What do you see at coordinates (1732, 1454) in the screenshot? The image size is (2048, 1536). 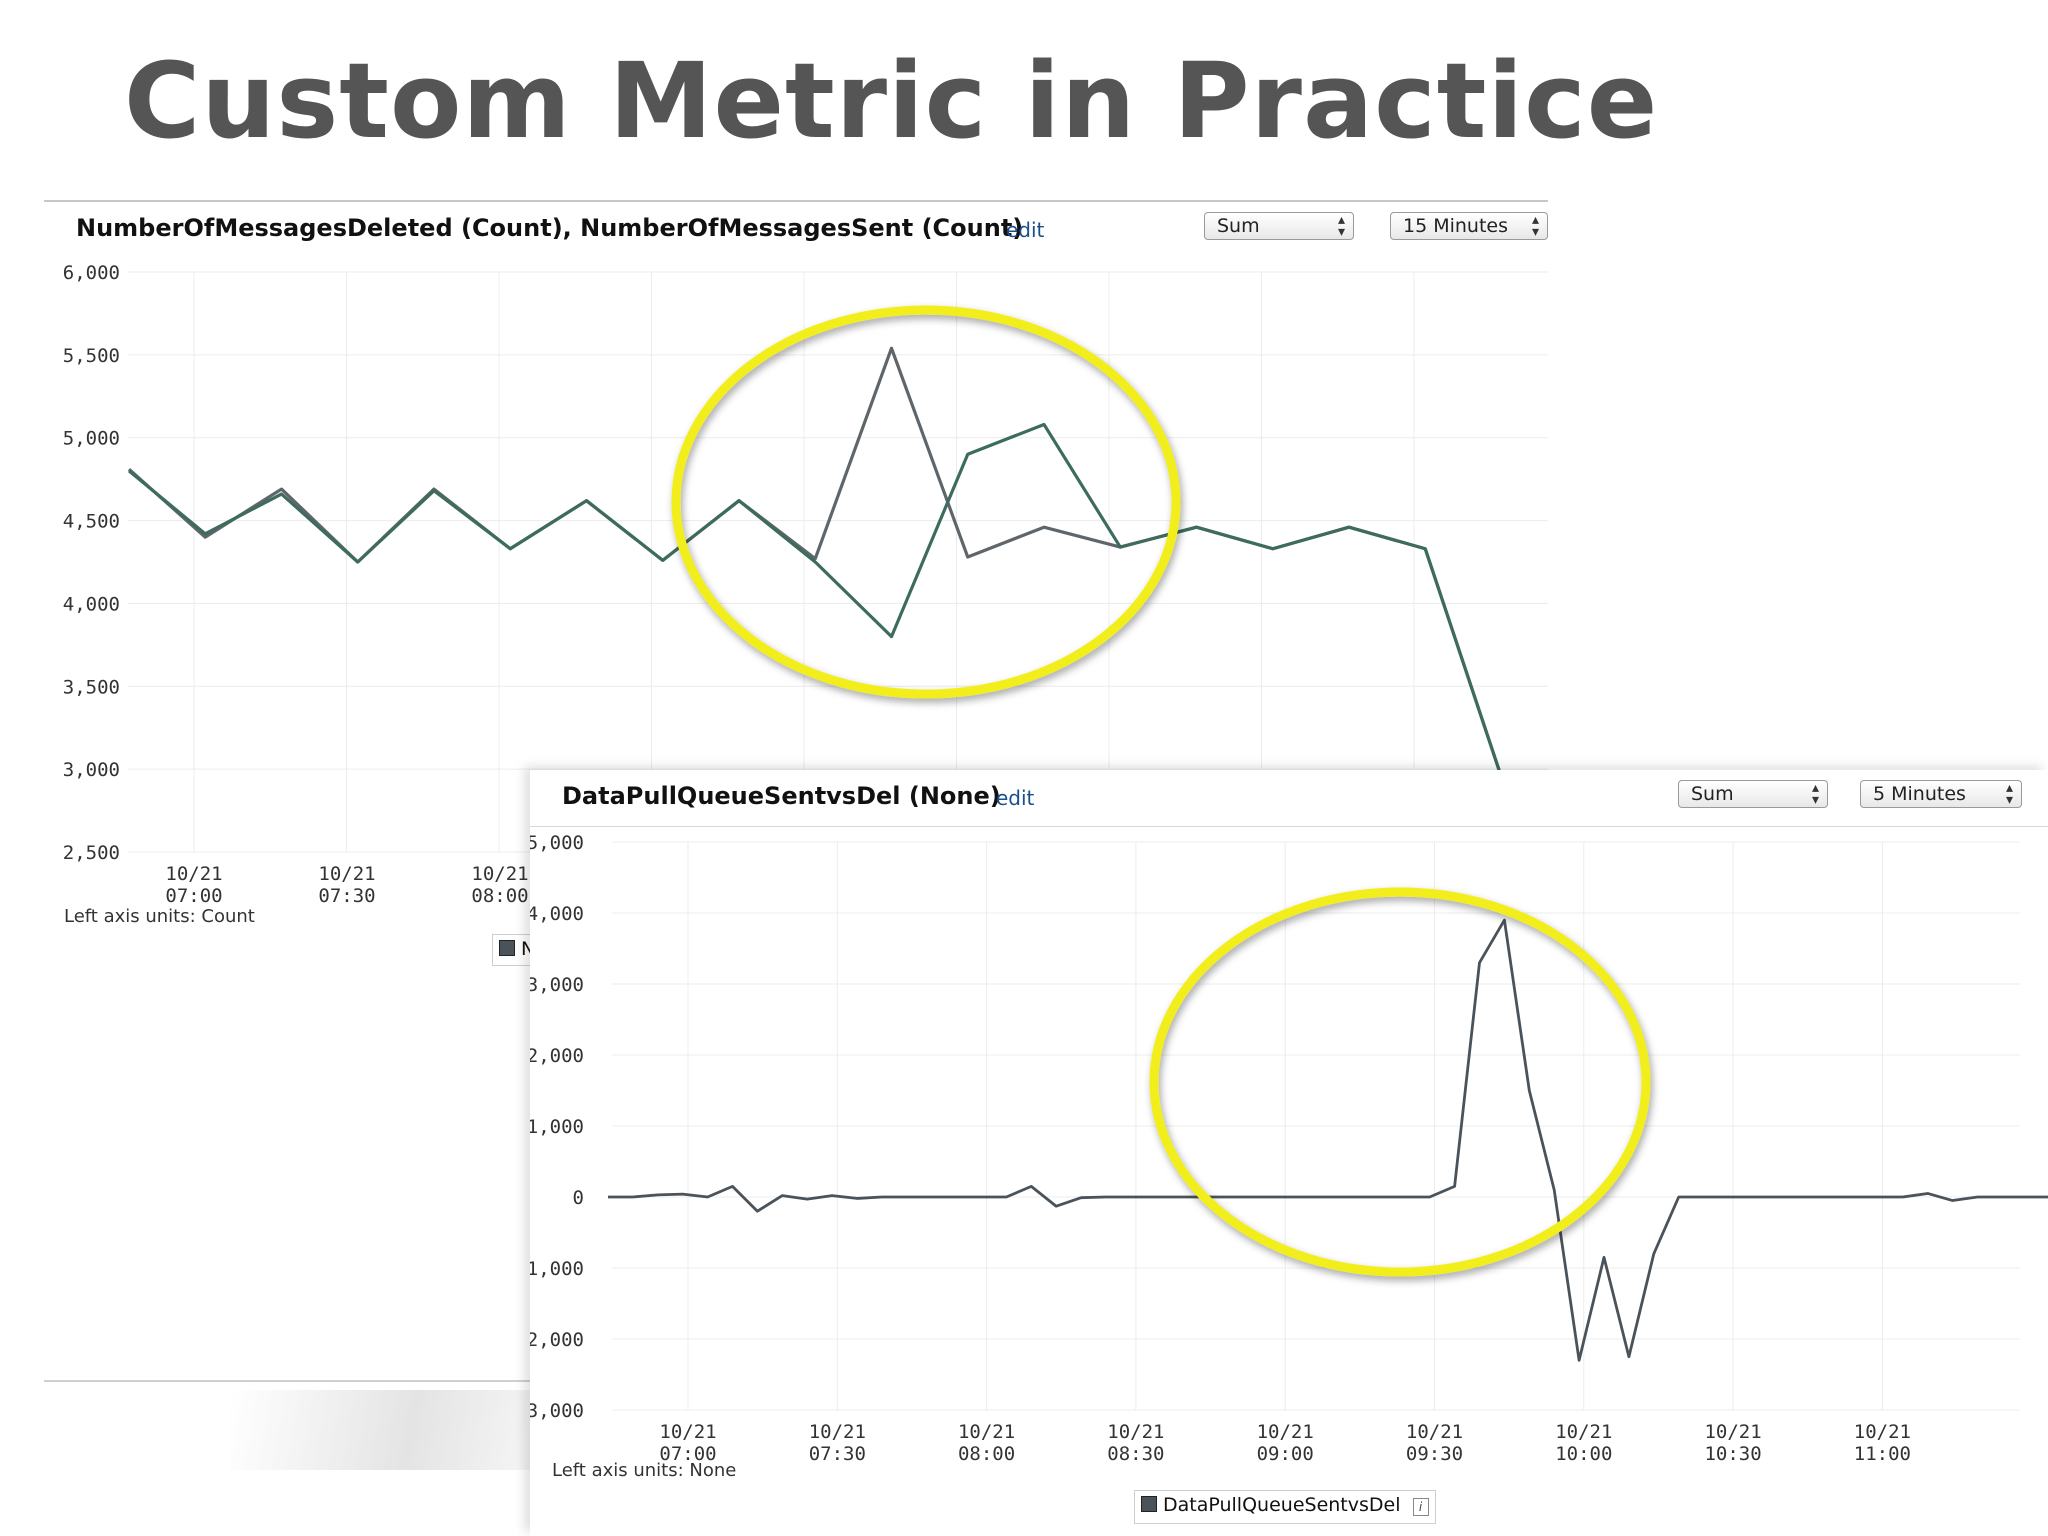 I see `x-tick-time: 10:30` at bounding box center [1732, 1454].